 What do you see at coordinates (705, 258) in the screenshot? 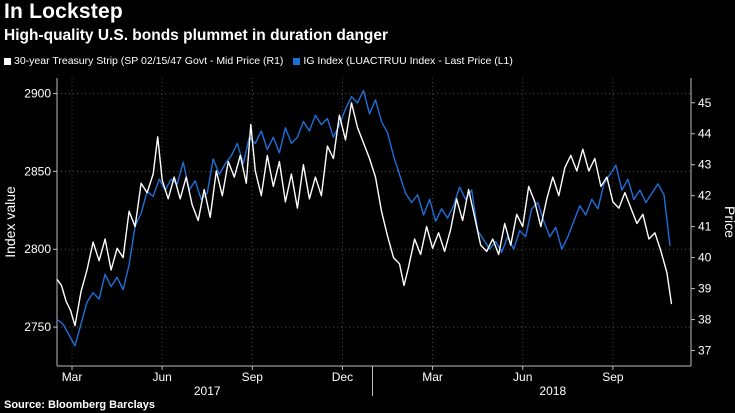
I see `y-right-tick-label-3: 40` at bounding box center [705, 258].